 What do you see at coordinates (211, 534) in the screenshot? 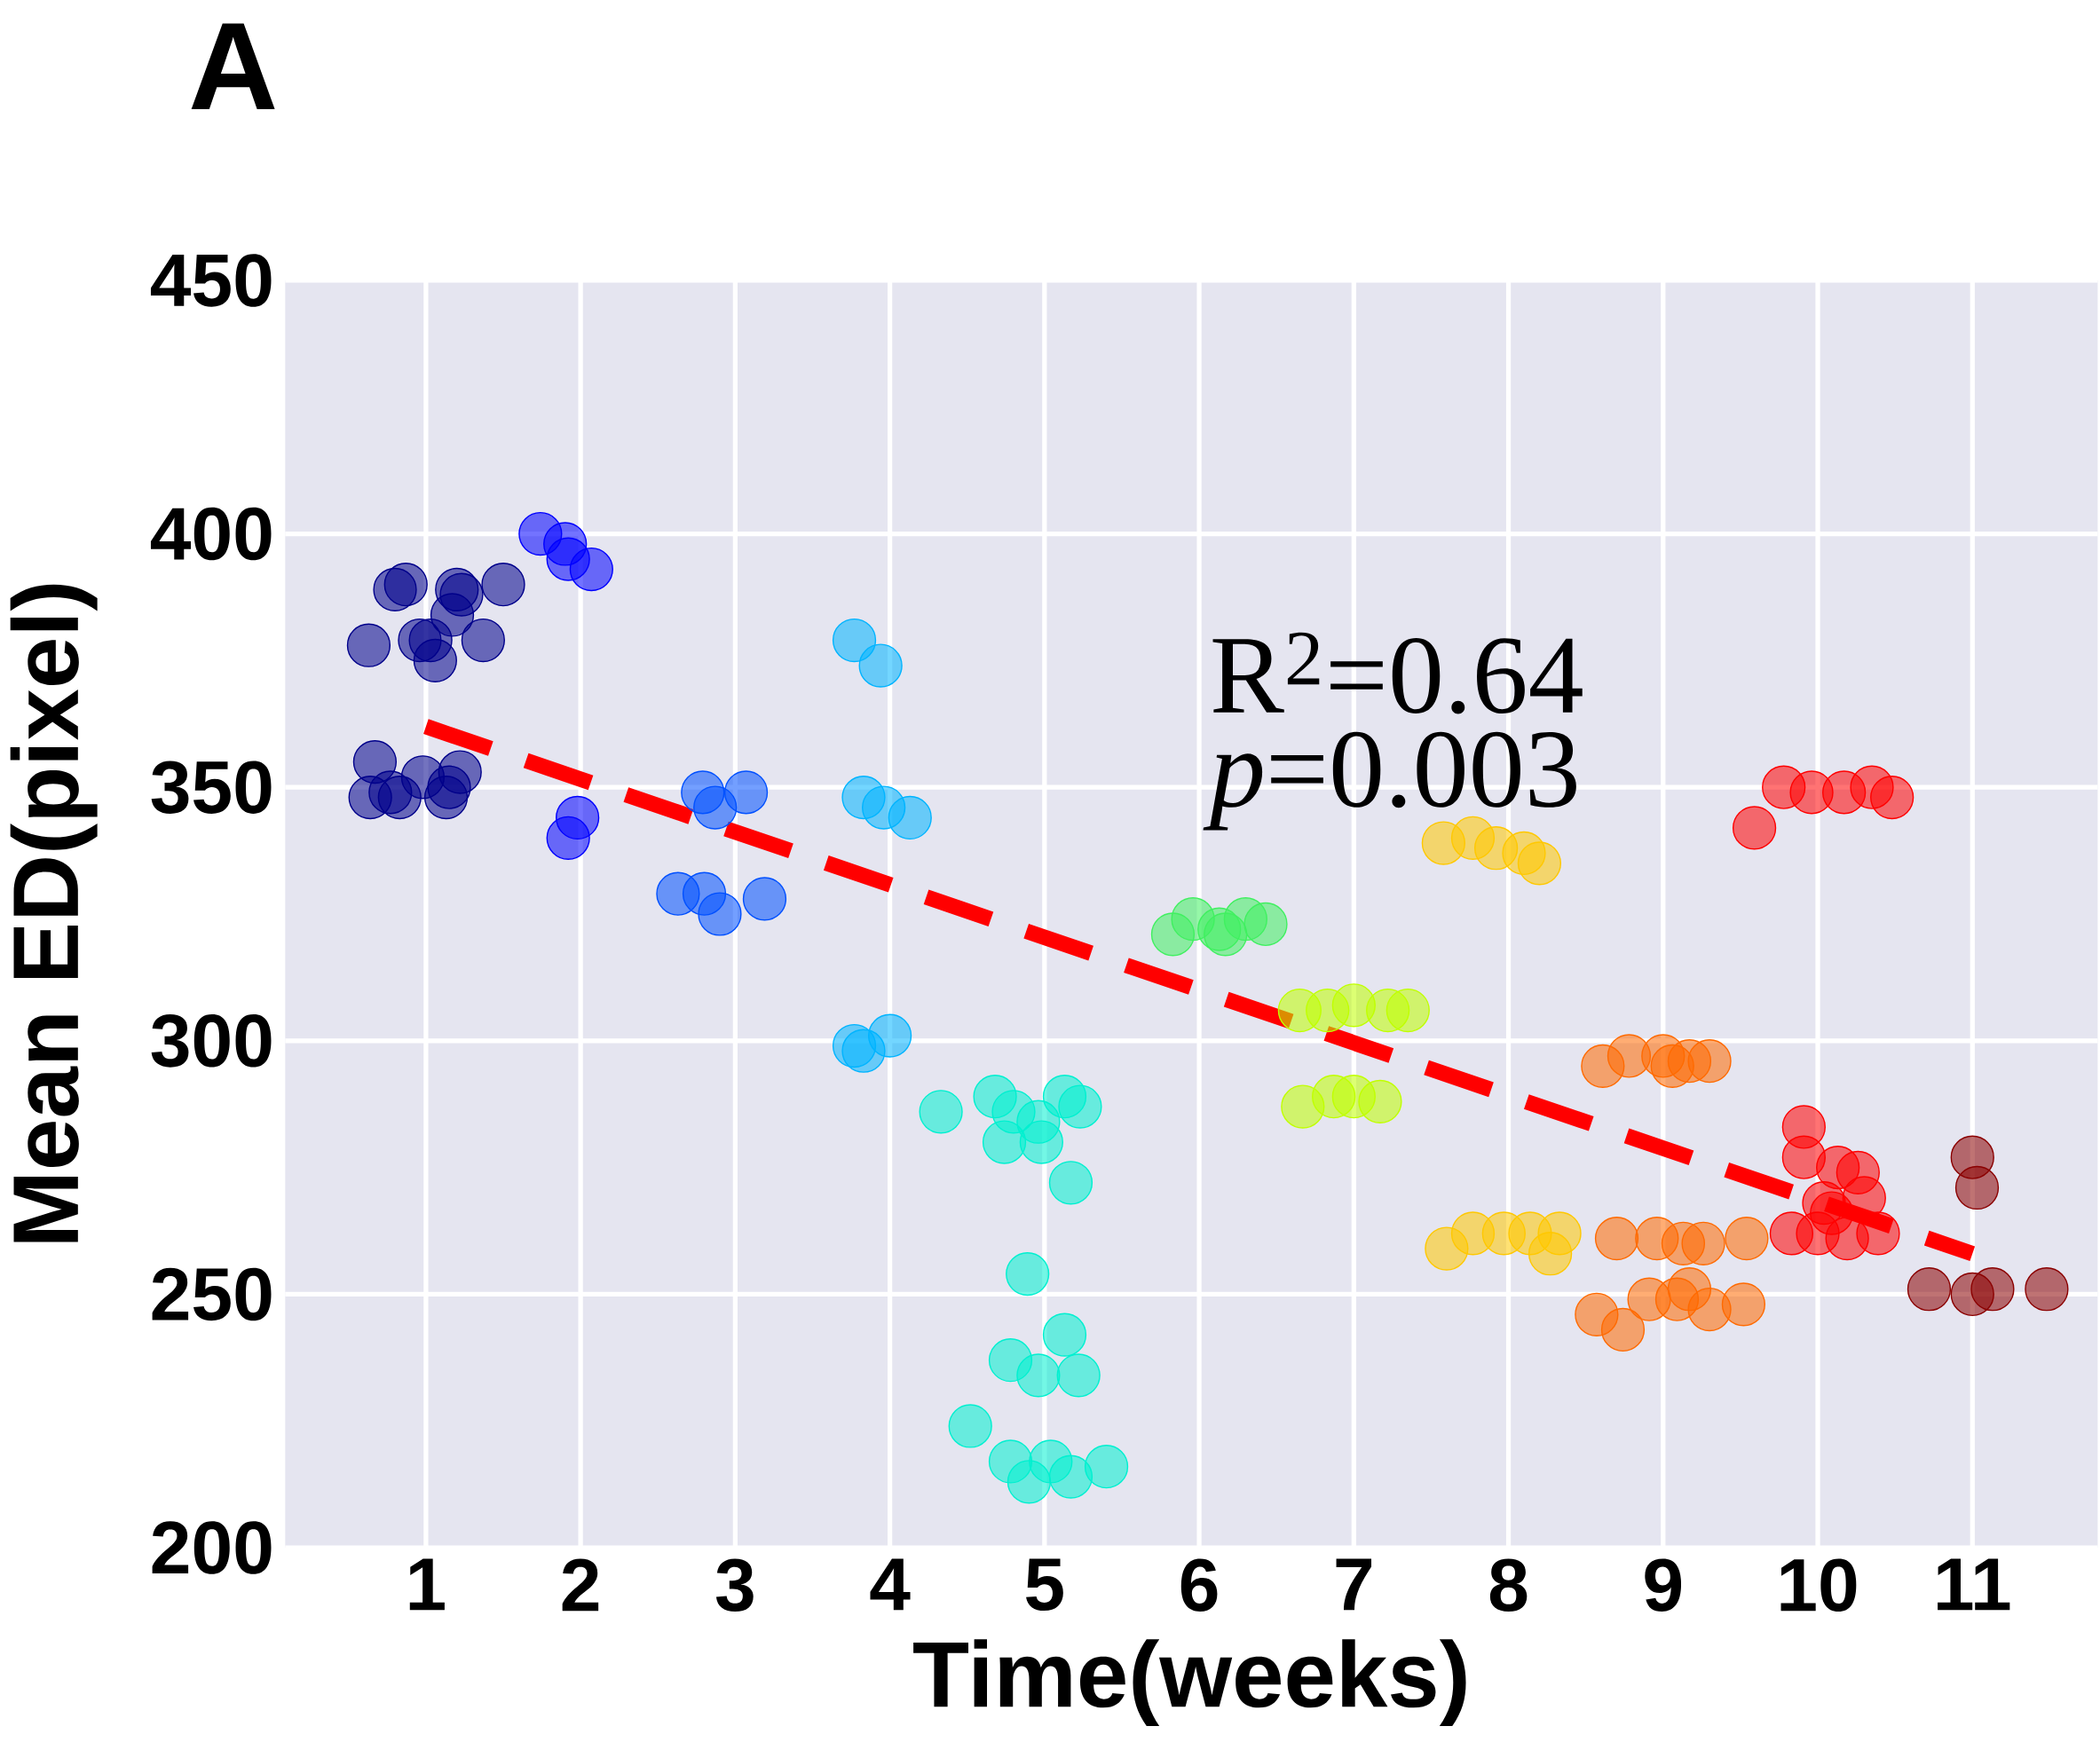
I see `y-tick-label: 400` at bounding box center [211, 534].